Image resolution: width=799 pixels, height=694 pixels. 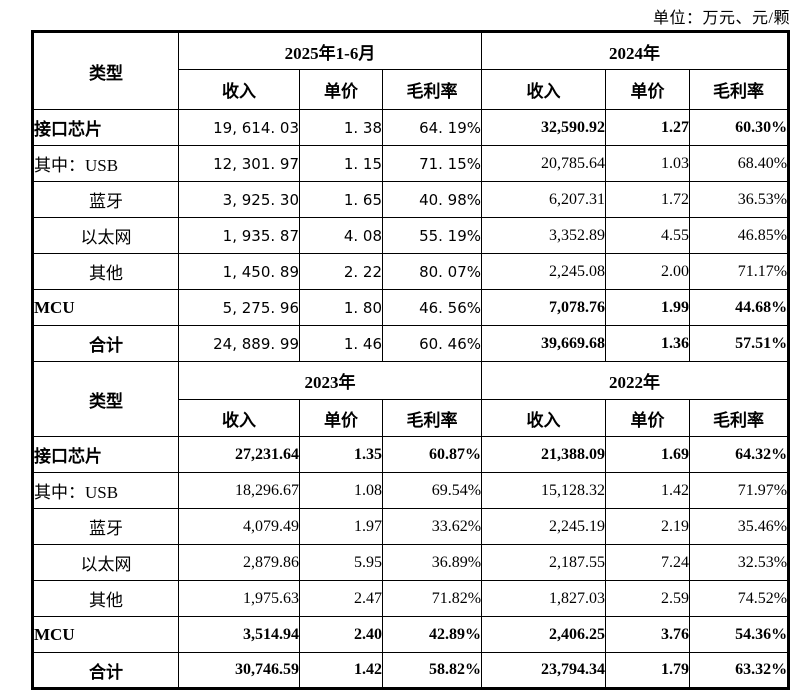 I want to click on cell-revenue-2025h1: 3, 925. 30, so click(x=239, y=199).